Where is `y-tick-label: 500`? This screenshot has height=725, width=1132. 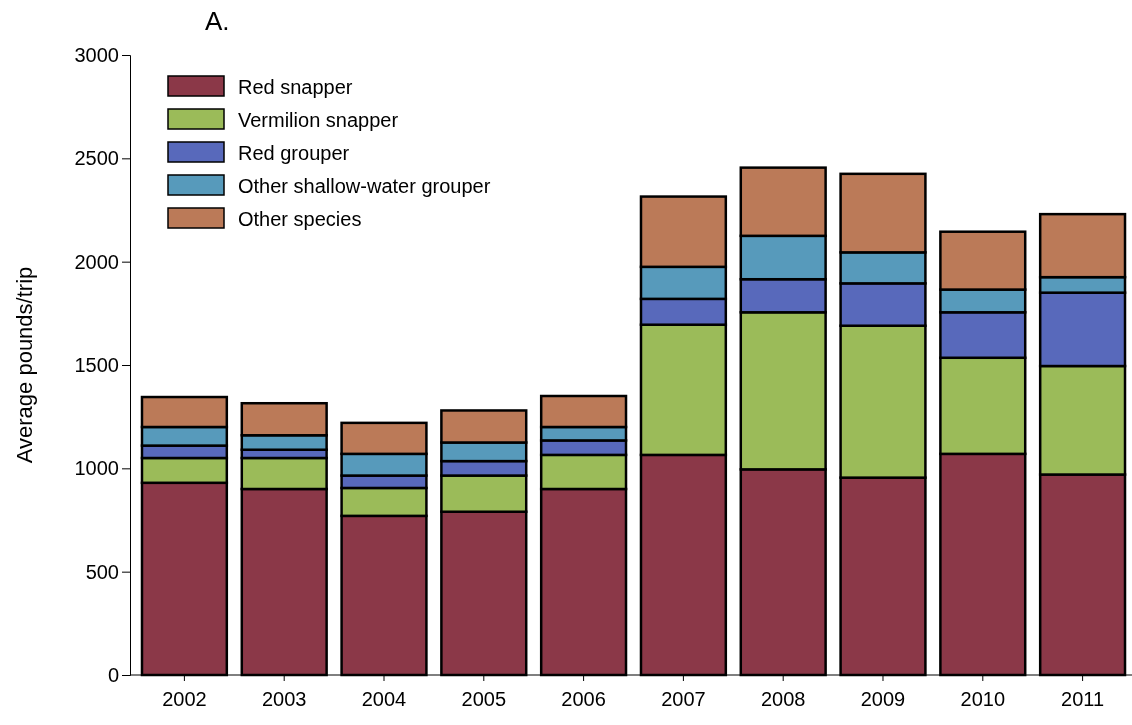 y-tick-label: 500 is located at coordinates (102, 571).